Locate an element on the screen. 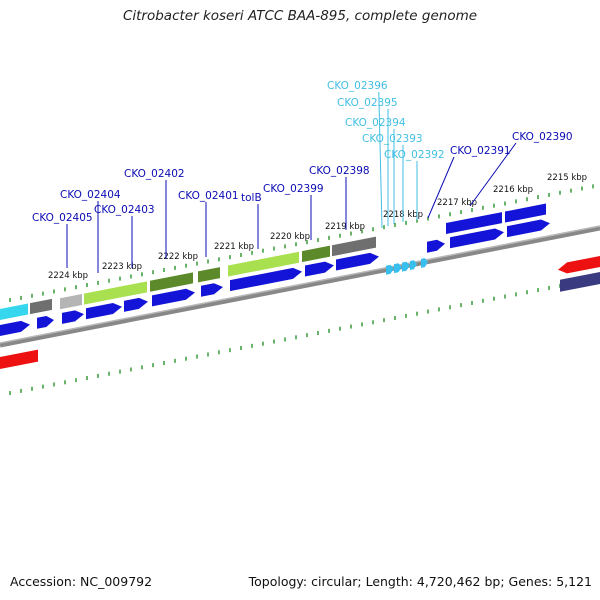 The height and width of the screenshot is (600, 600). navy-block is located at coordinates (580, 282).